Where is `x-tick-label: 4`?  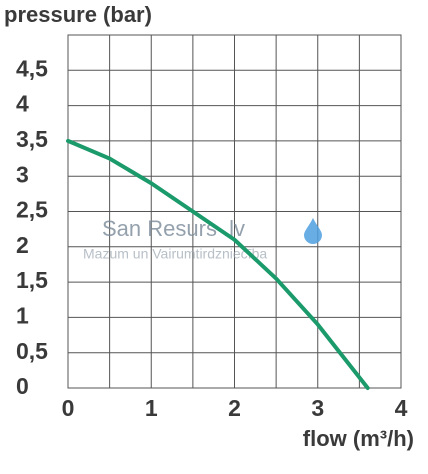 x-tick-label: 4 is located at coordinates (401, 408).